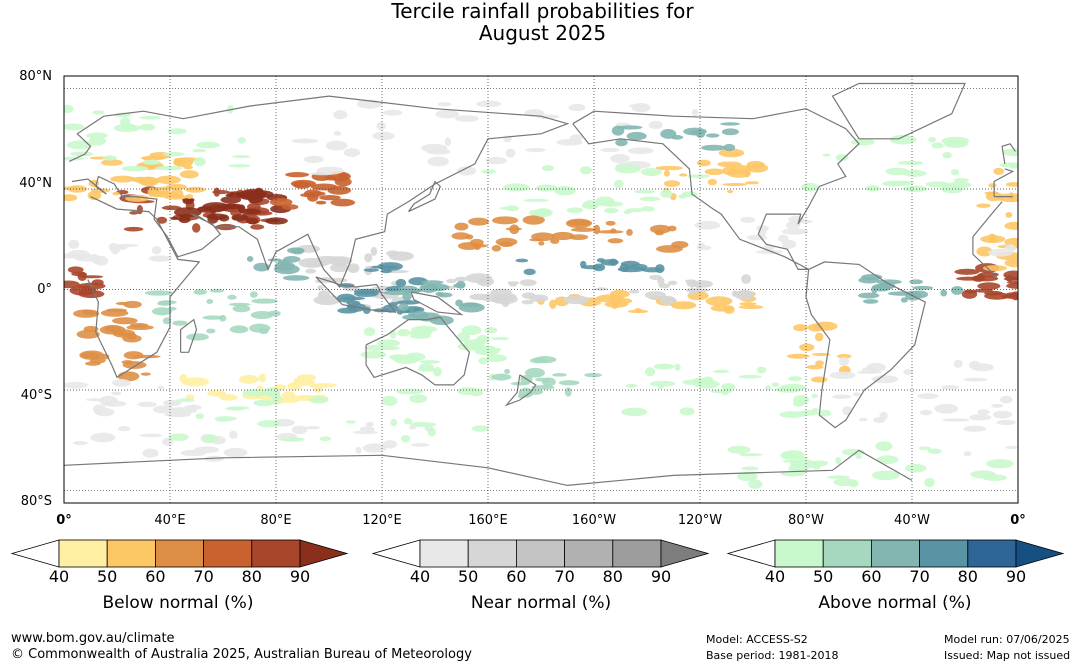 The image size is (1085, 667). I want to click on colorbar-extend-high, so click(324, 553).